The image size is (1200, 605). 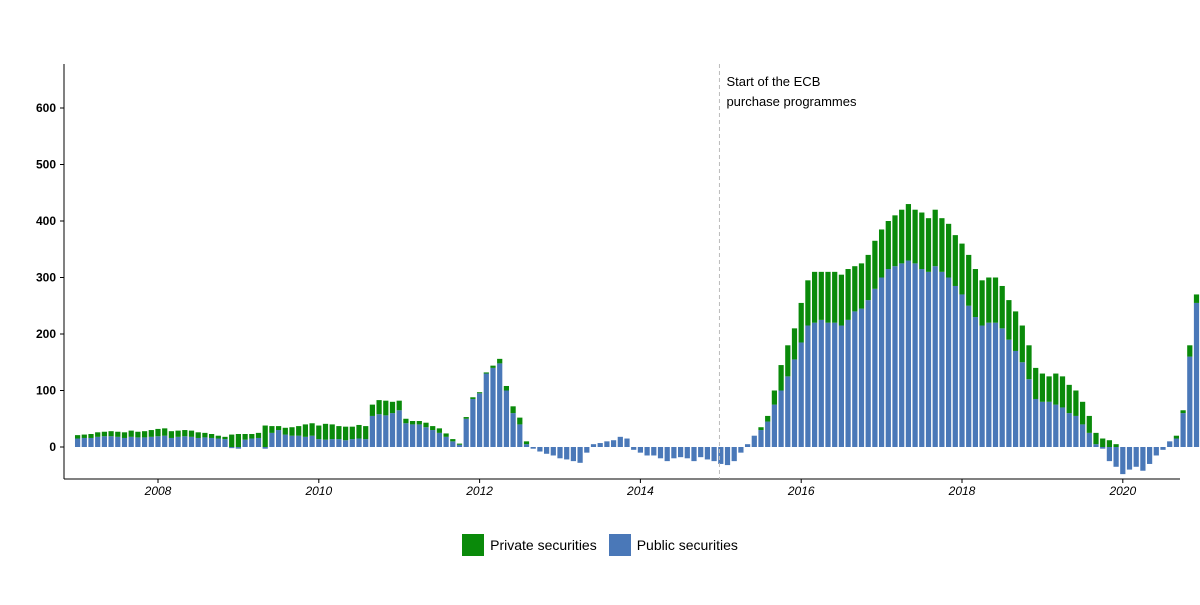 I want to click on y-tick-label-1: 100, so click(x=46, y=391).